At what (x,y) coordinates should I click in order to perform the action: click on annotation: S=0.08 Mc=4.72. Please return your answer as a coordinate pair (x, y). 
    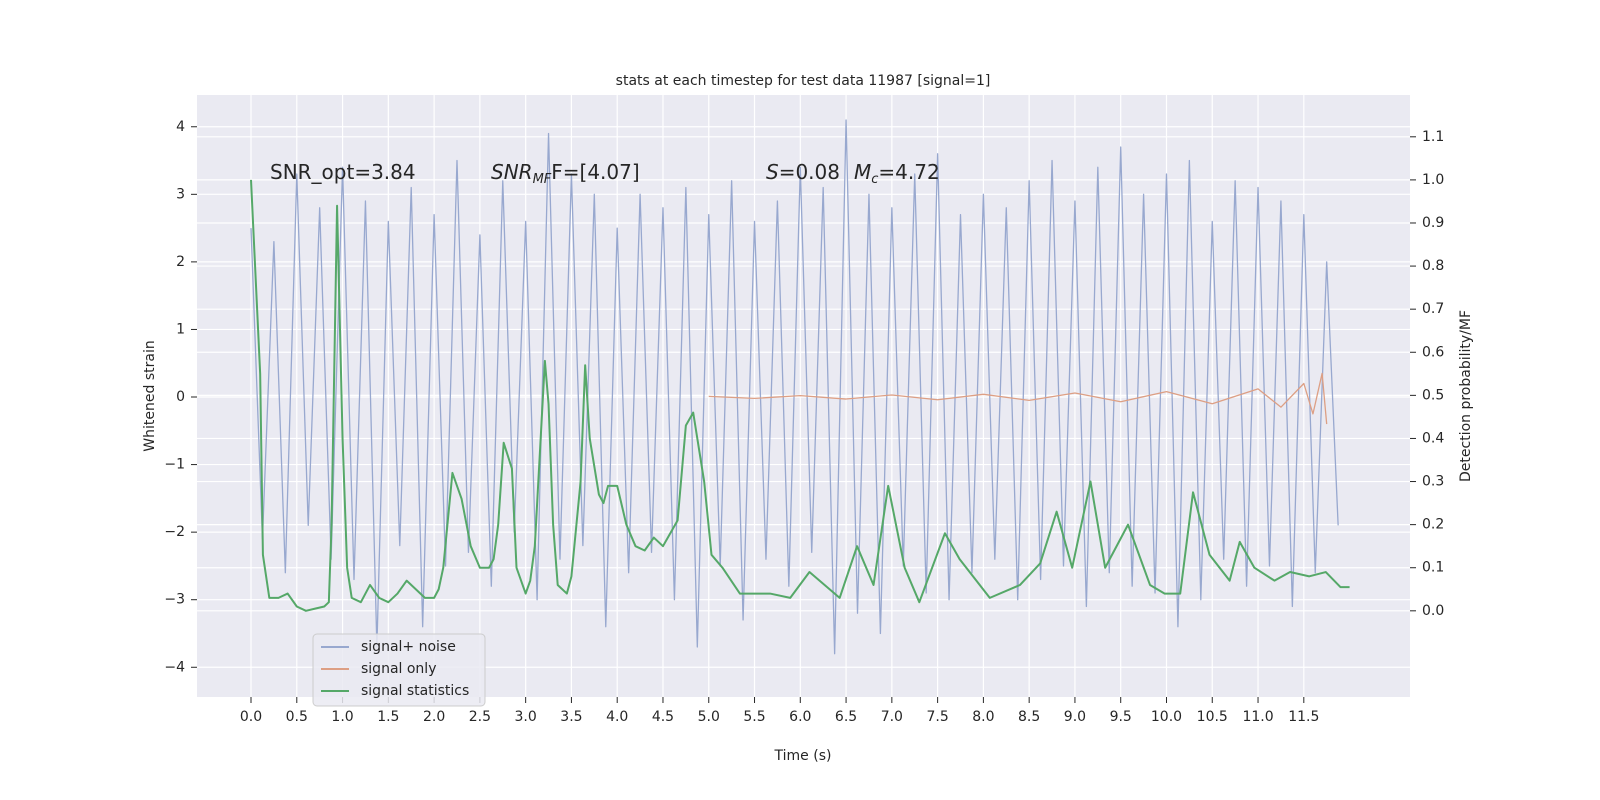
    Looking at the image, I should click on (853, 173).